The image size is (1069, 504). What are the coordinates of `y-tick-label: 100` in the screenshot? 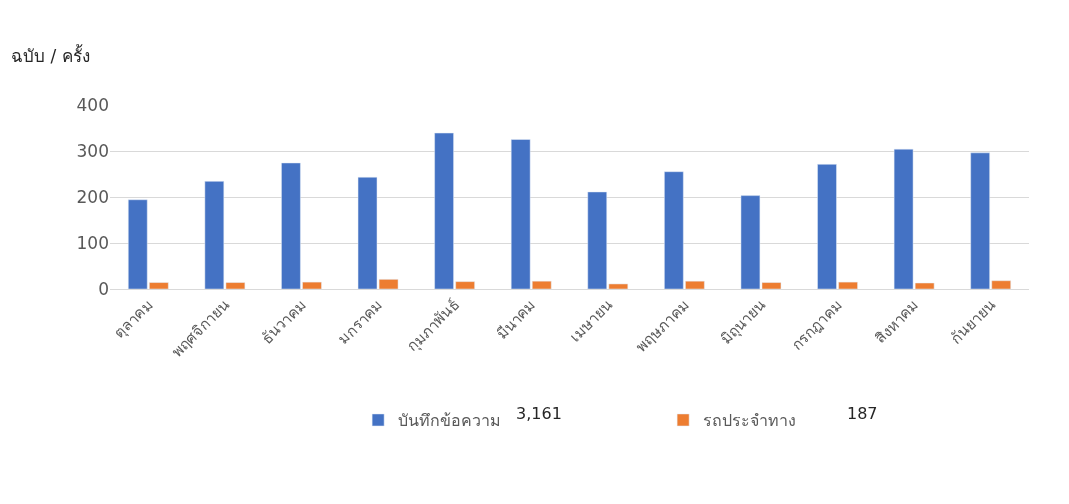 It's located at (92, 242).